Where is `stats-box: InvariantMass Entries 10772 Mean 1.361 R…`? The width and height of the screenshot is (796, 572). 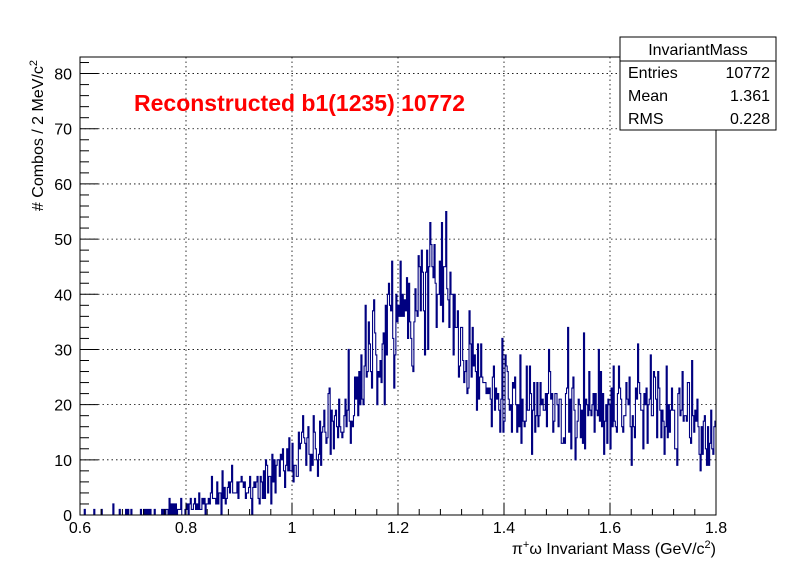 stats-box: InvariantMass Entries 10772 Mean 1.361 R… is located at coordinates (698, 83).